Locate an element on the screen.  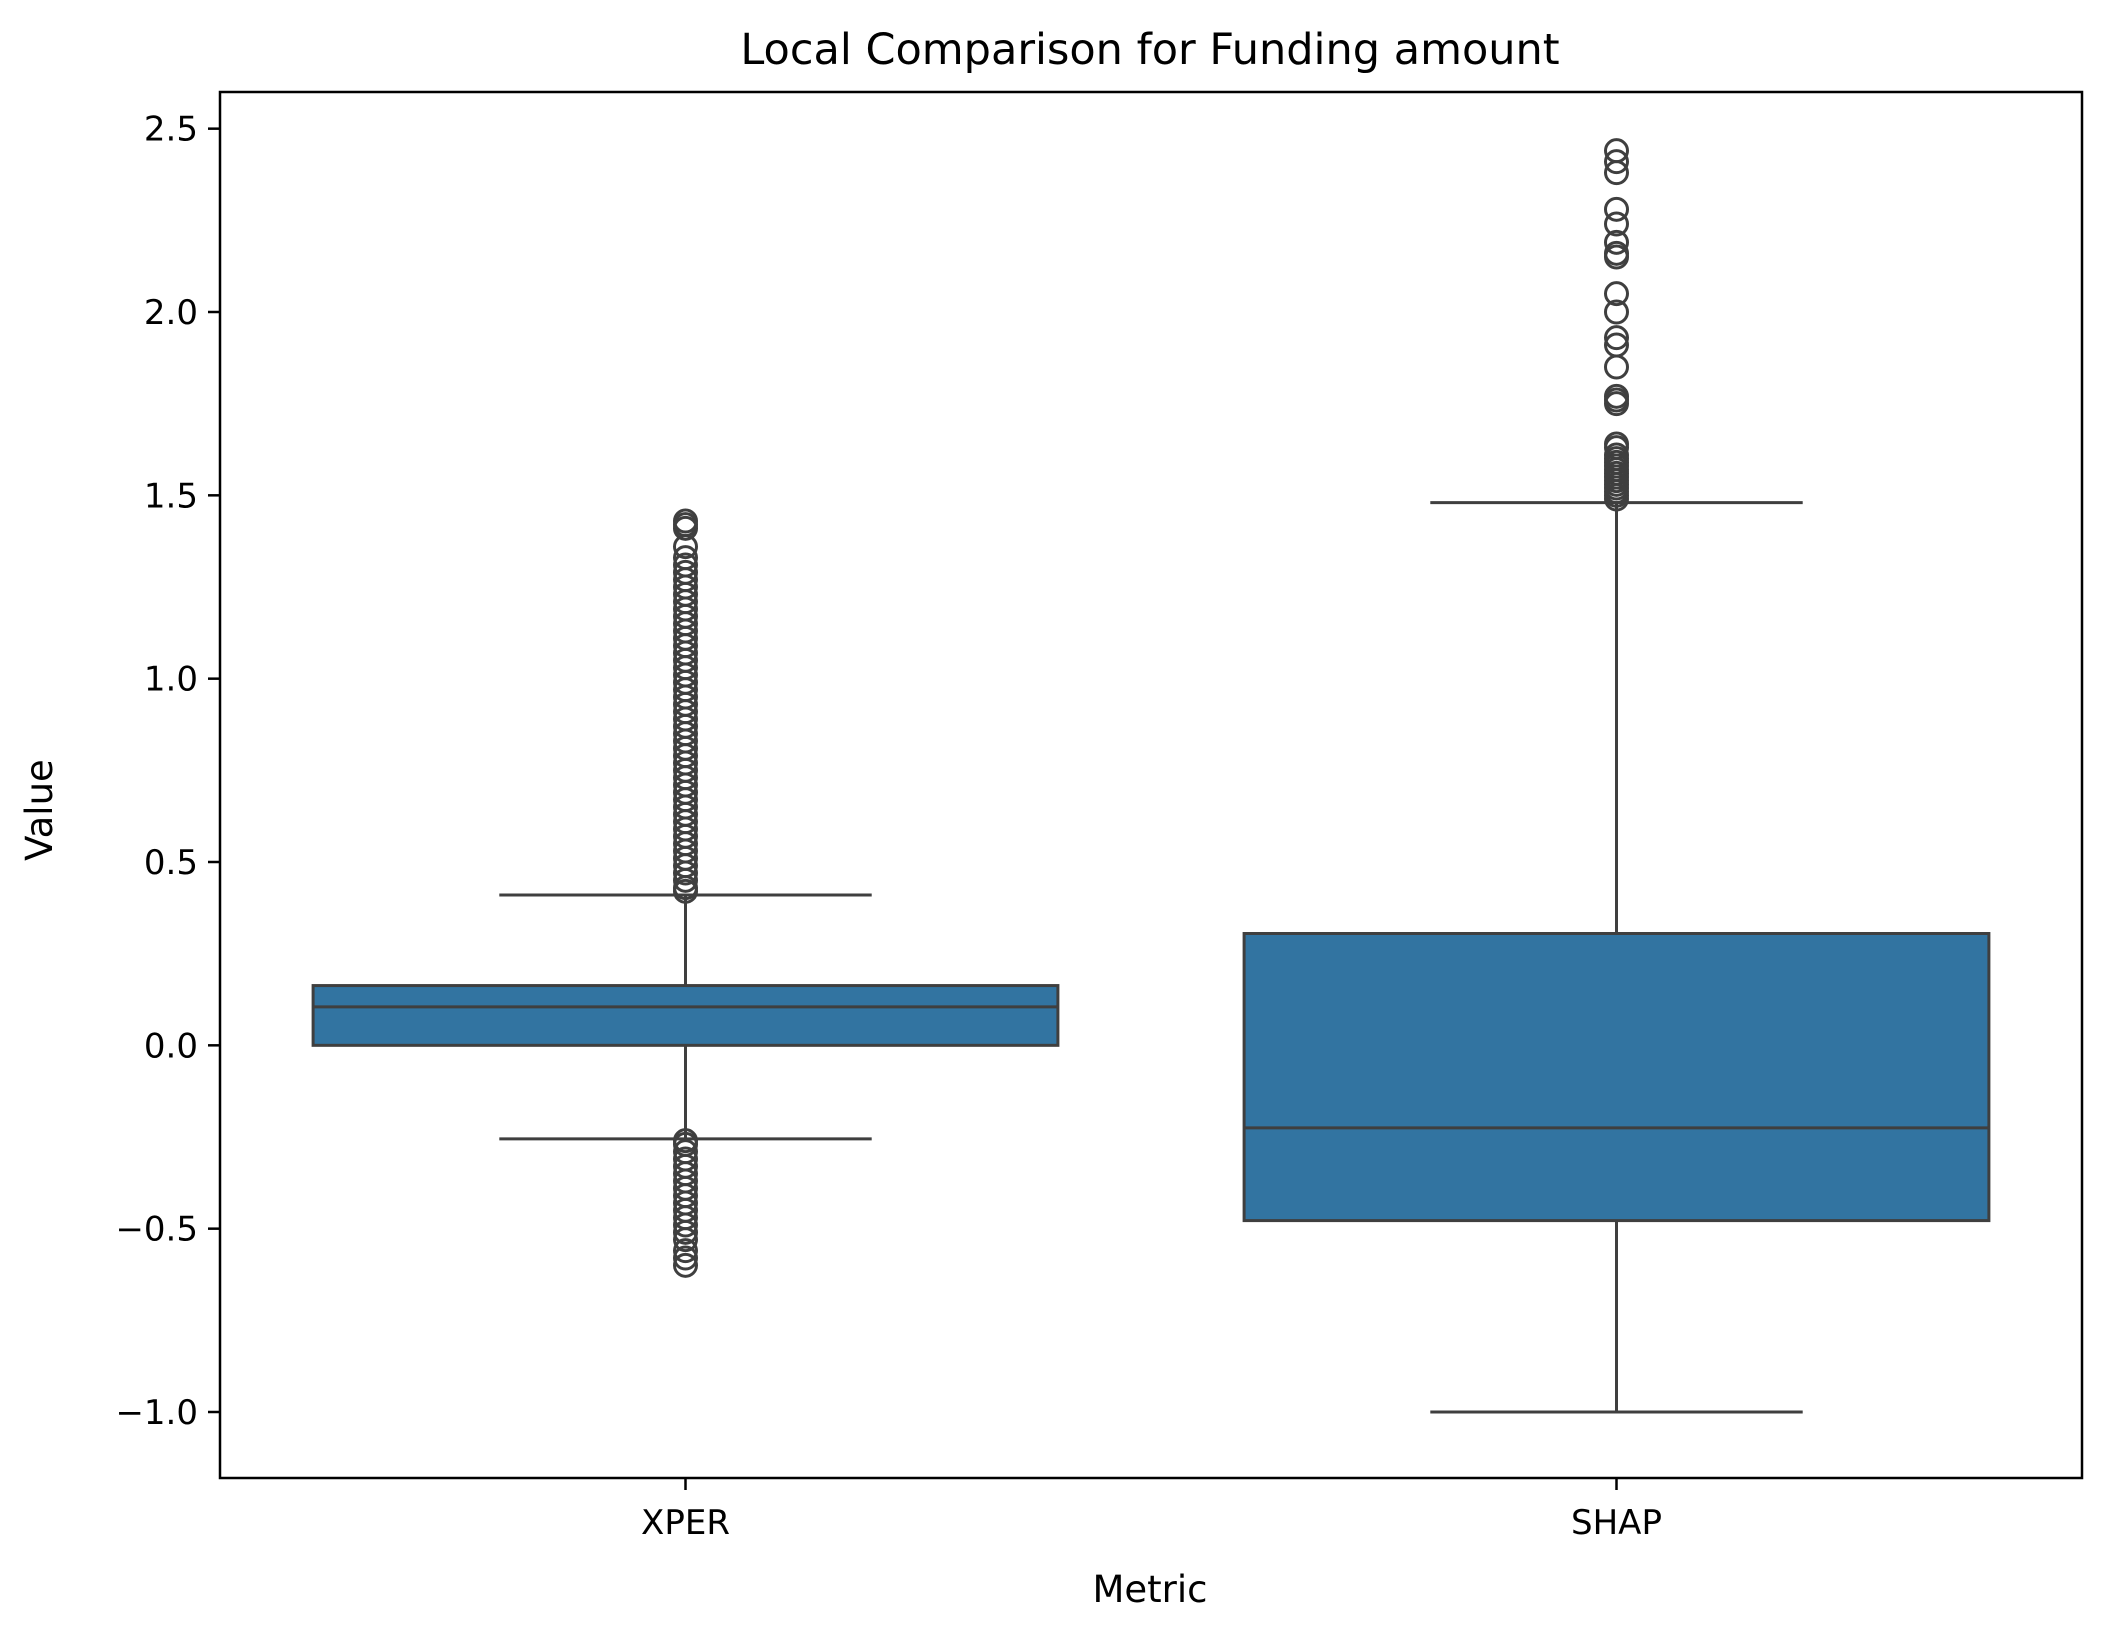
y-tick-label: −0.5 is located at coordinates (156, 1230).